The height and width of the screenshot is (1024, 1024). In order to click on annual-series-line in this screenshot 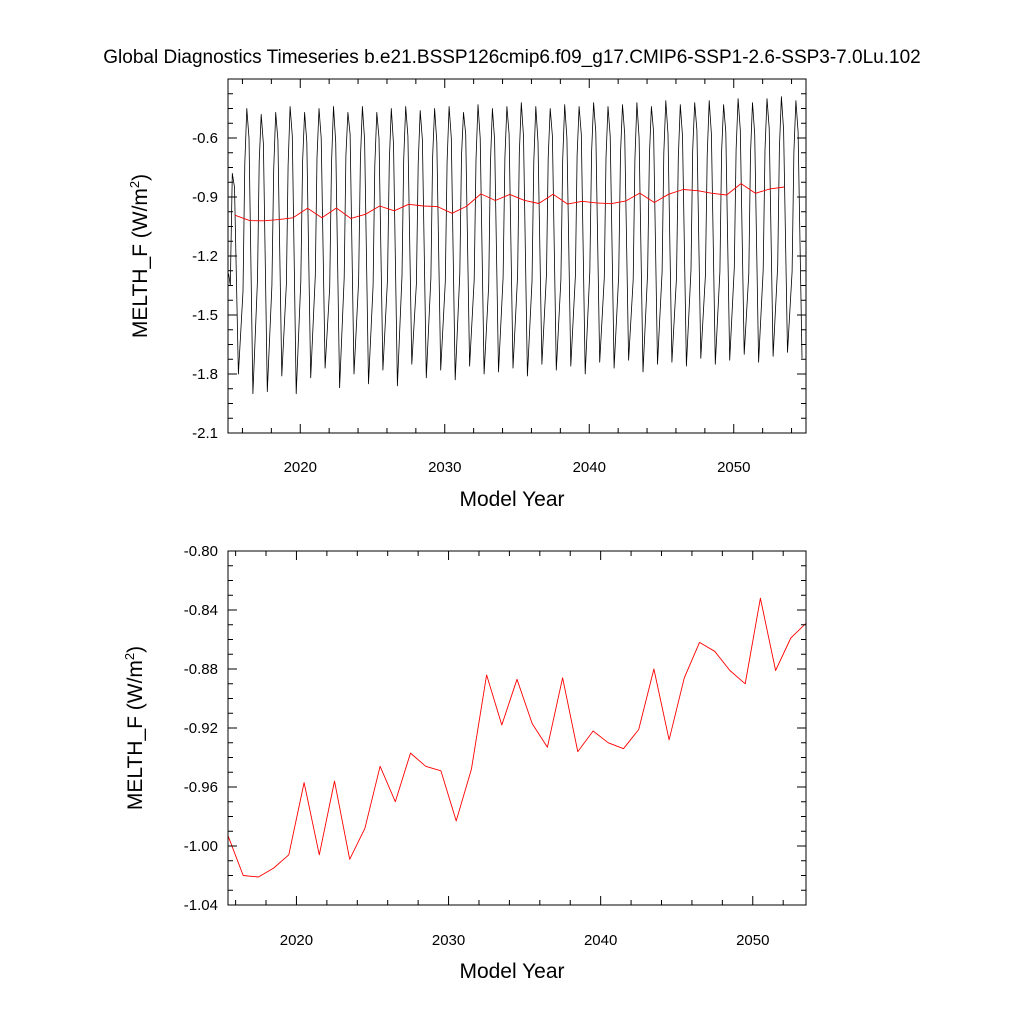, I will do `click(510, 202)`.